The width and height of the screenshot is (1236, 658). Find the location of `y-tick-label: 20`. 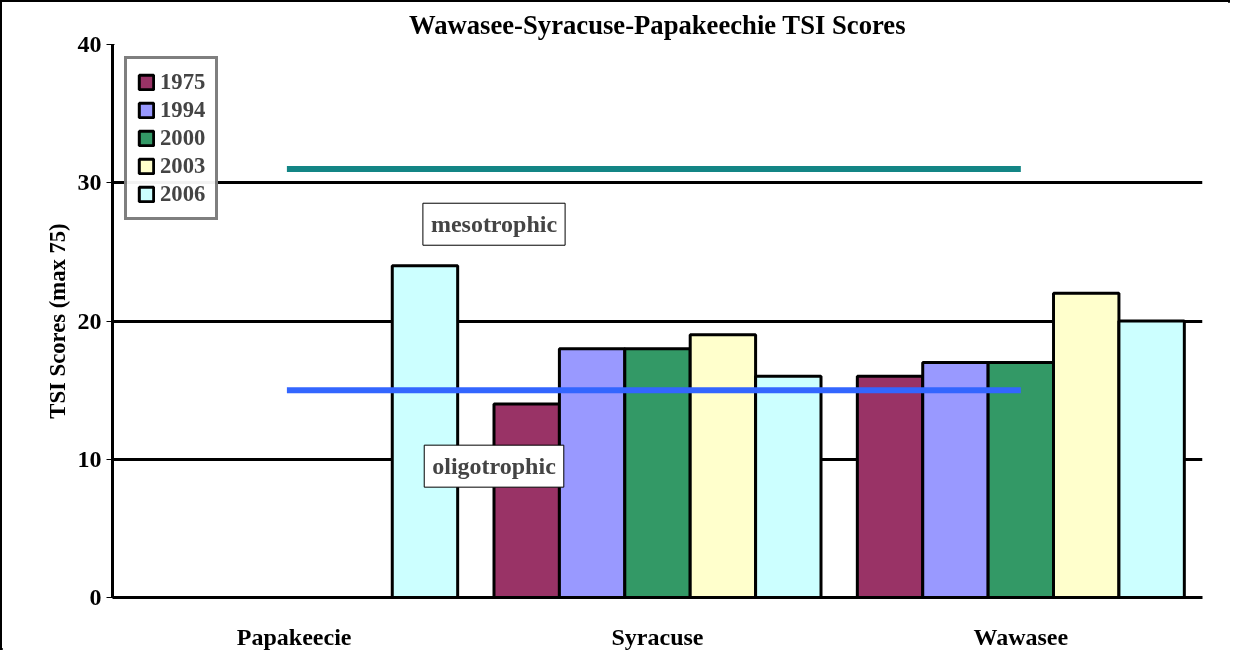

y-tick-label: 20 is located at coordinates (89, 320).